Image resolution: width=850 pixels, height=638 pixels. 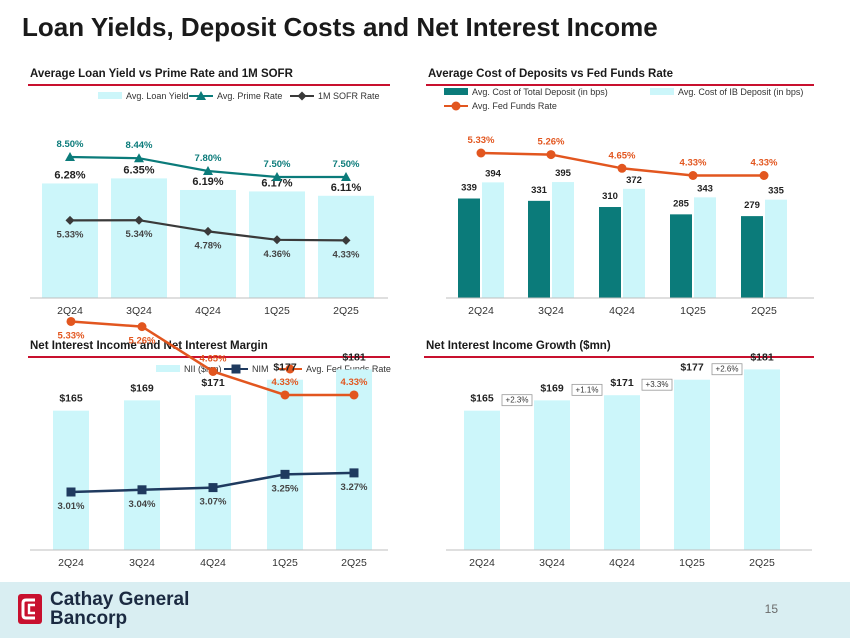 I want to click on growth-badge-label: +2.3%, so click(x=517, y=400).